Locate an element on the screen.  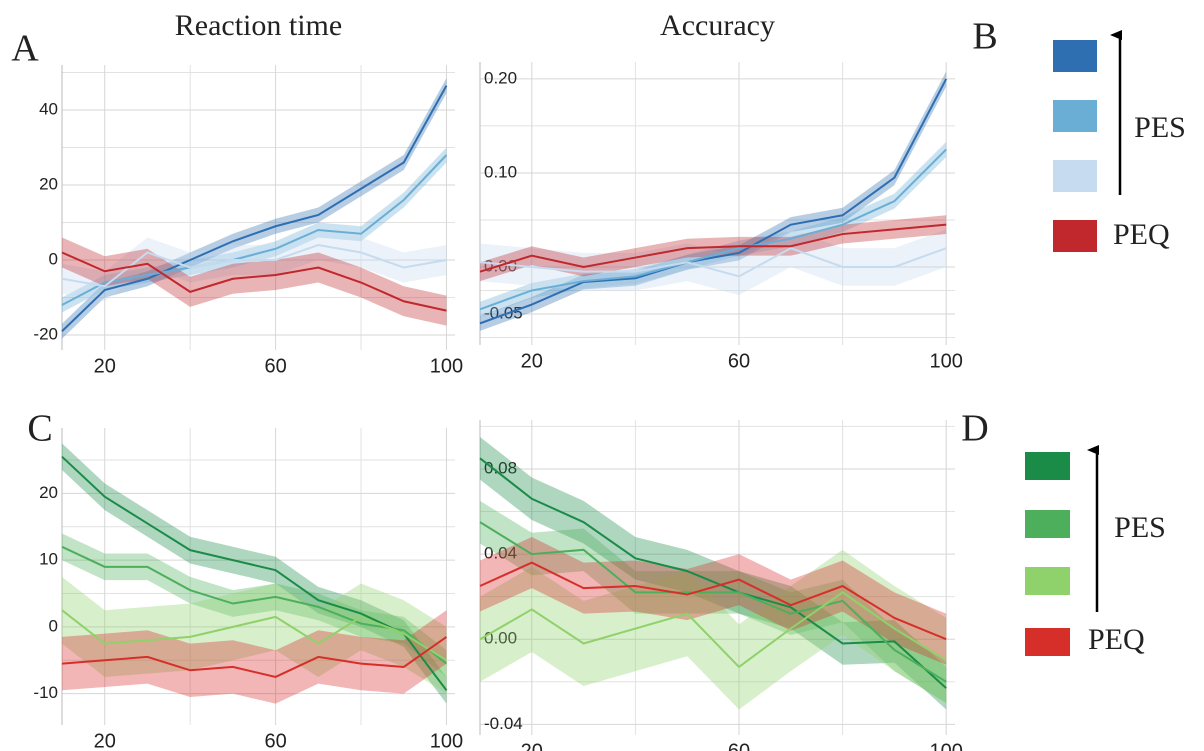
panel-letter: B is located at coordinates (984, 37).